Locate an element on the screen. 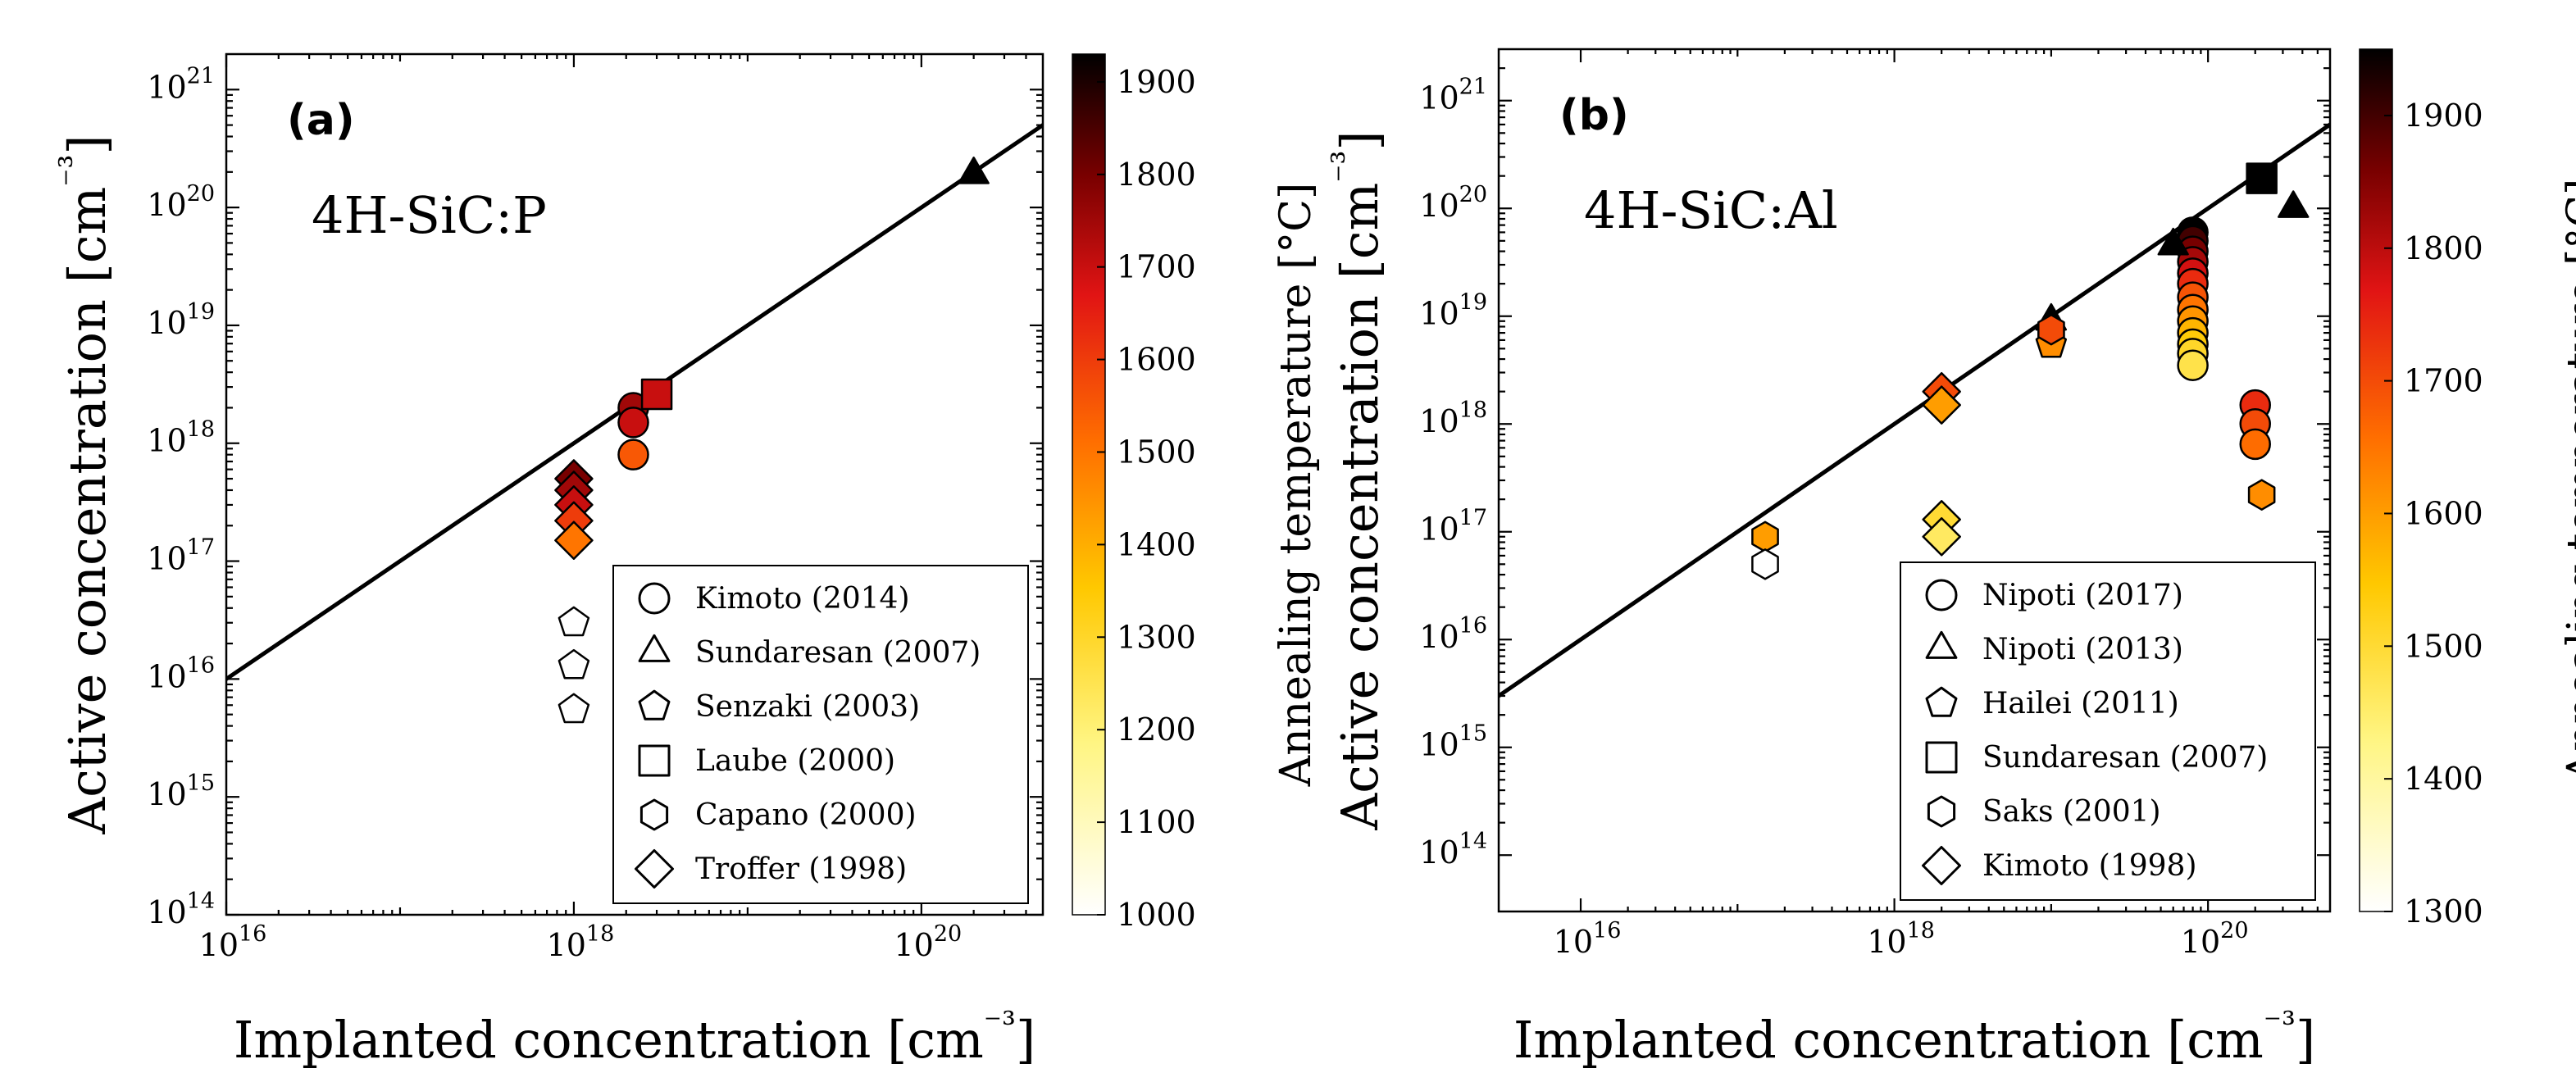 Image resolution: width=2576 pixels, height=1091 pixels. panel-a-markers is located at coordinates (772, 441).